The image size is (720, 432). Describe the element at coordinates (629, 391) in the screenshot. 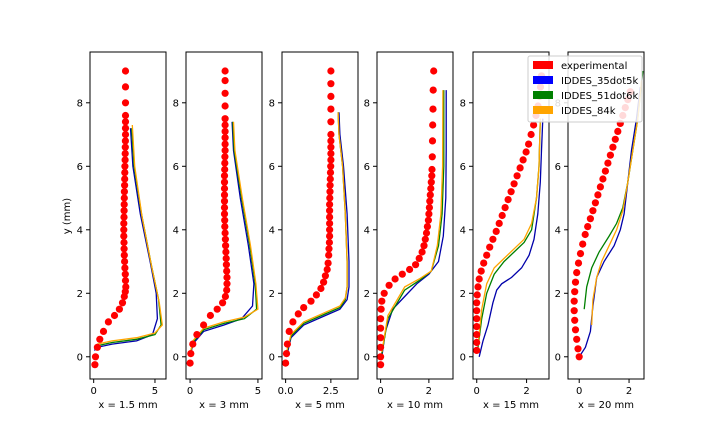

I see `x-tick-label: 2` at that location.